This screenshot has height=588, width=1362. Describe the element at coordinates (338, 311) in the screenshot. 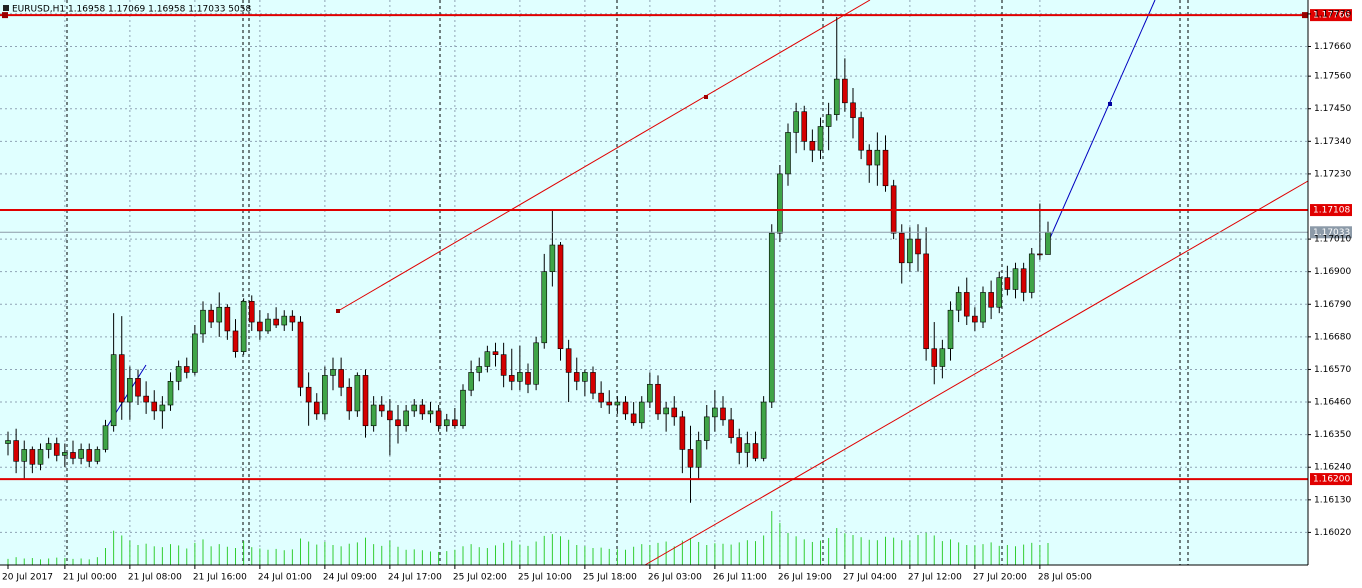

I see `anchor` at that location.